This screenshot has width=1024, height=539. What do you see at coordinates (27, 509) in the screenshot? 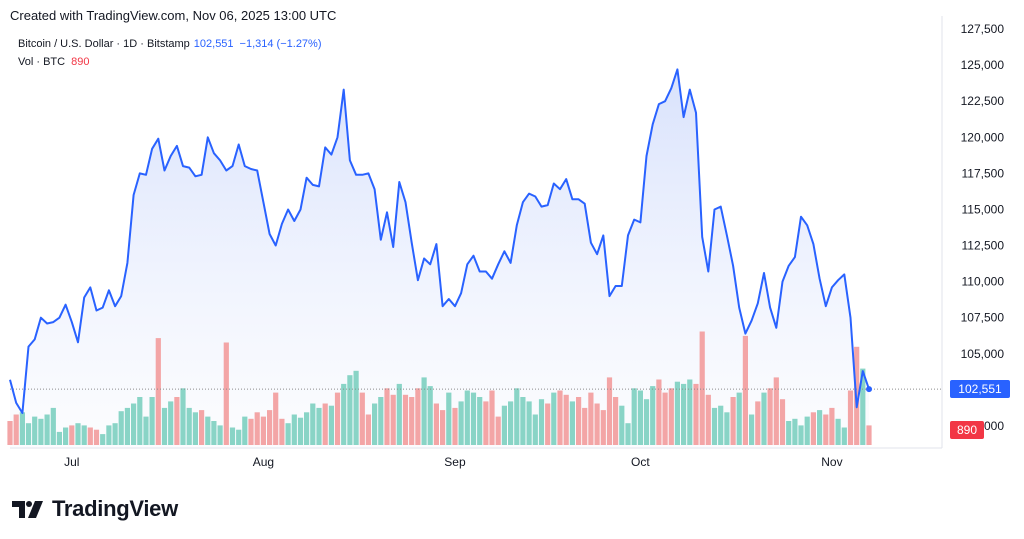
I see `tradingview-logo-icon` at bounding box center [27, 509].